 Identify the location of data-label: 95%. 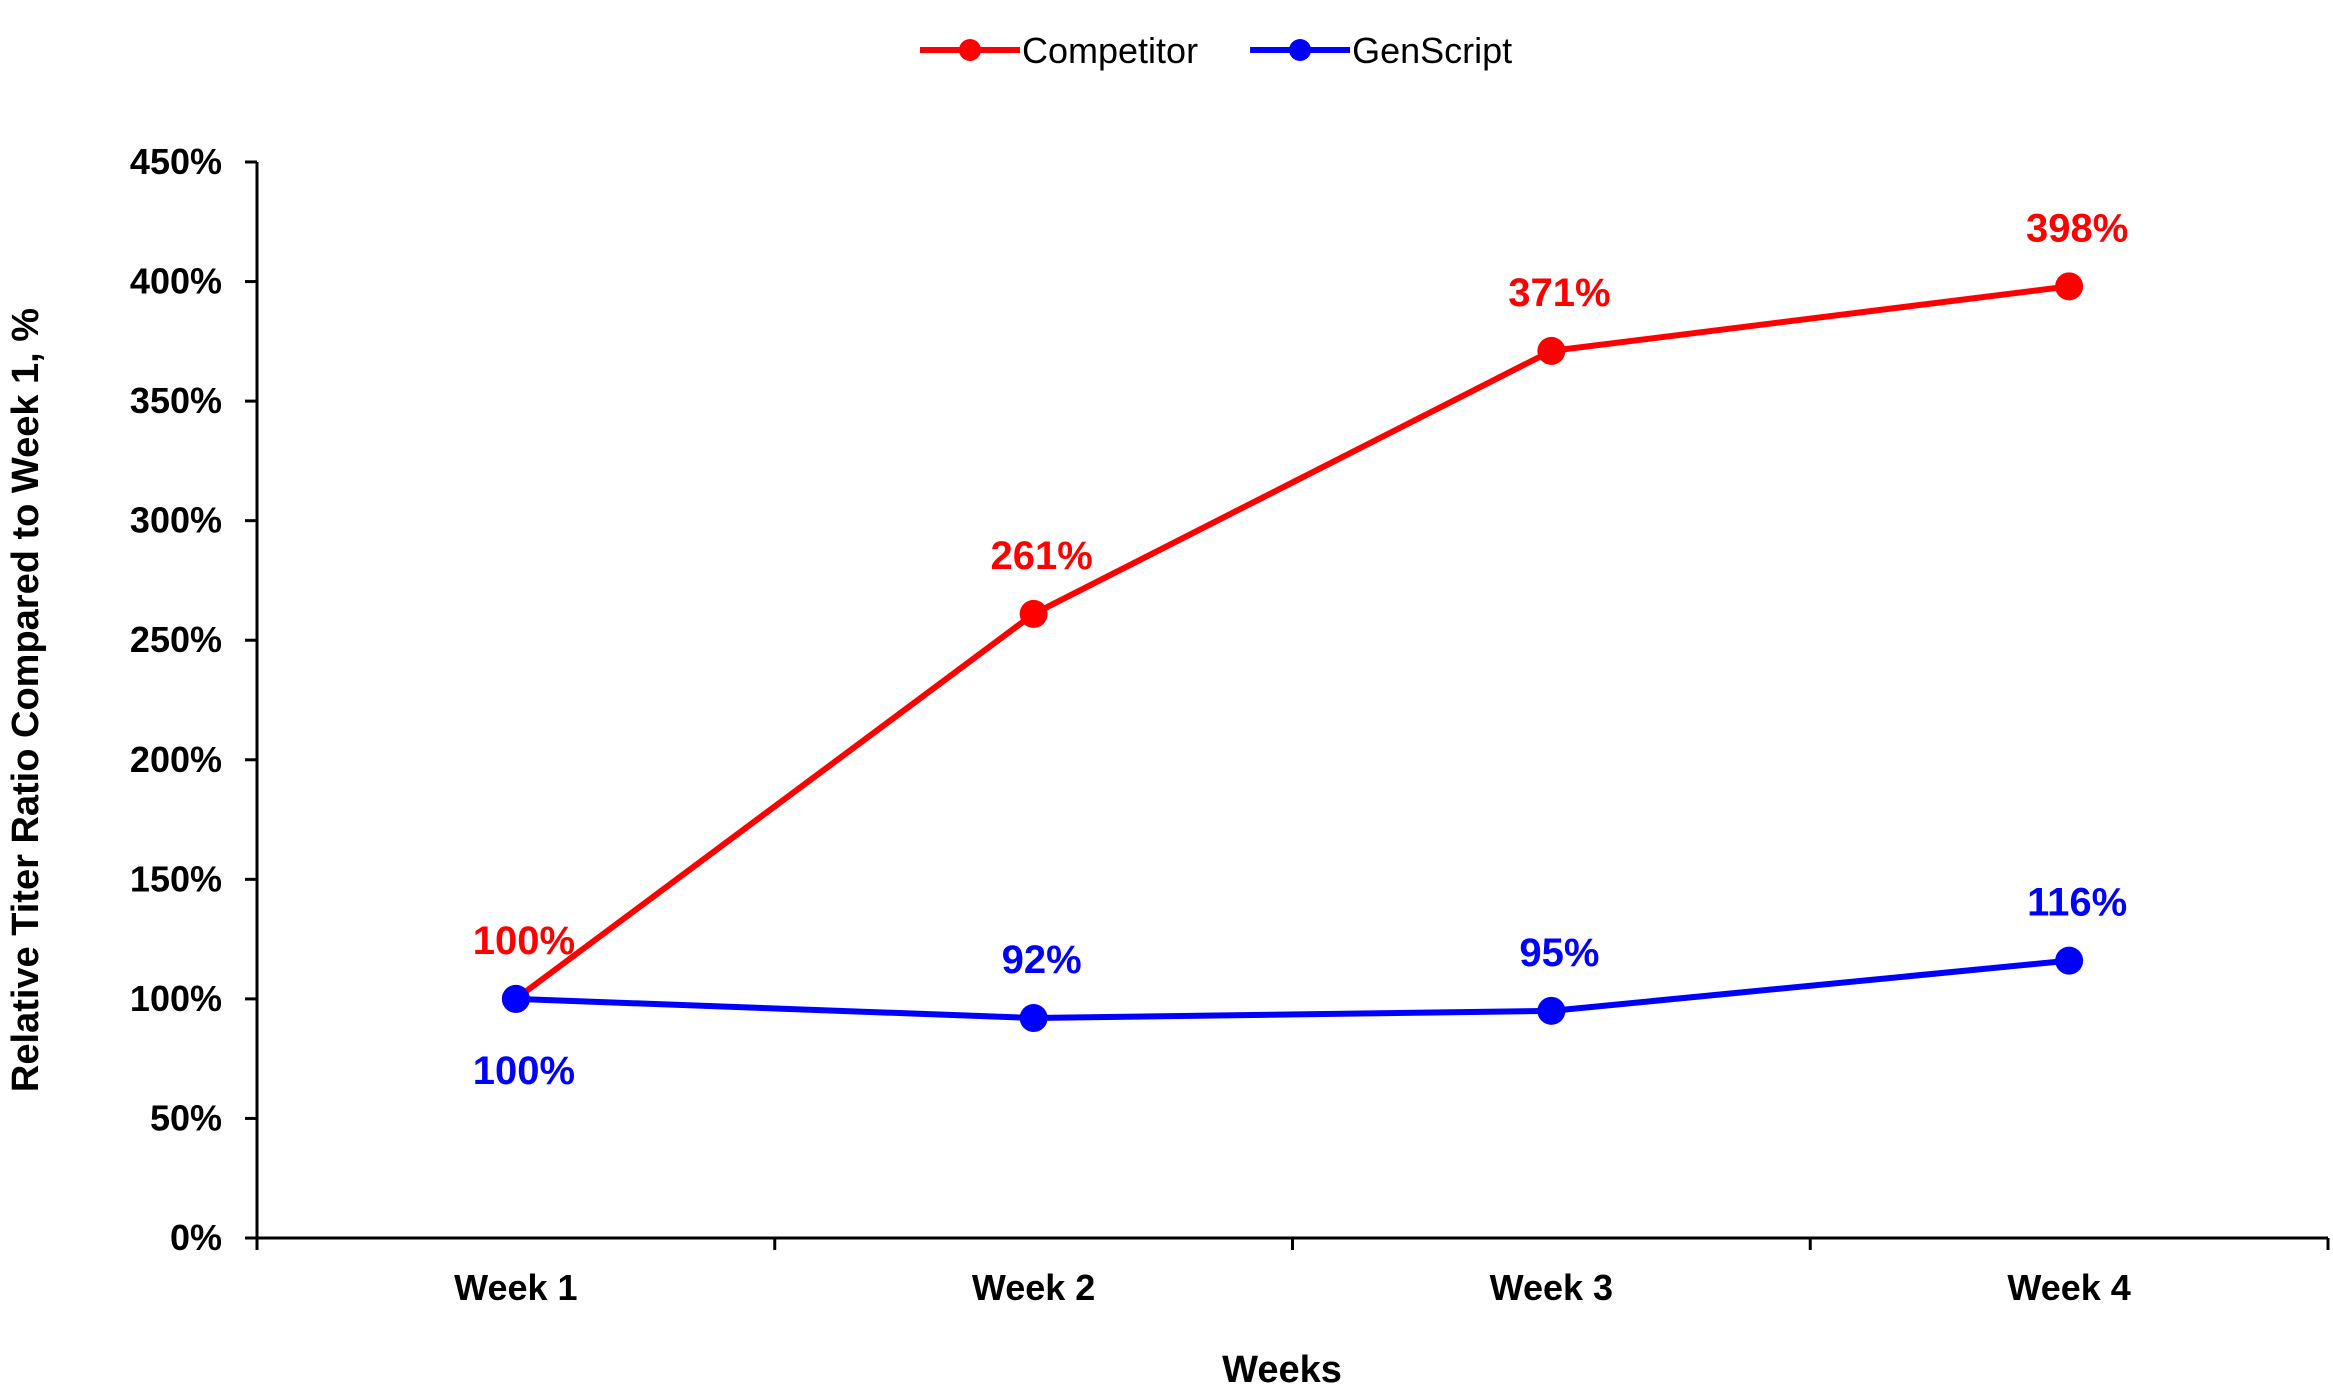
(1559, 953).